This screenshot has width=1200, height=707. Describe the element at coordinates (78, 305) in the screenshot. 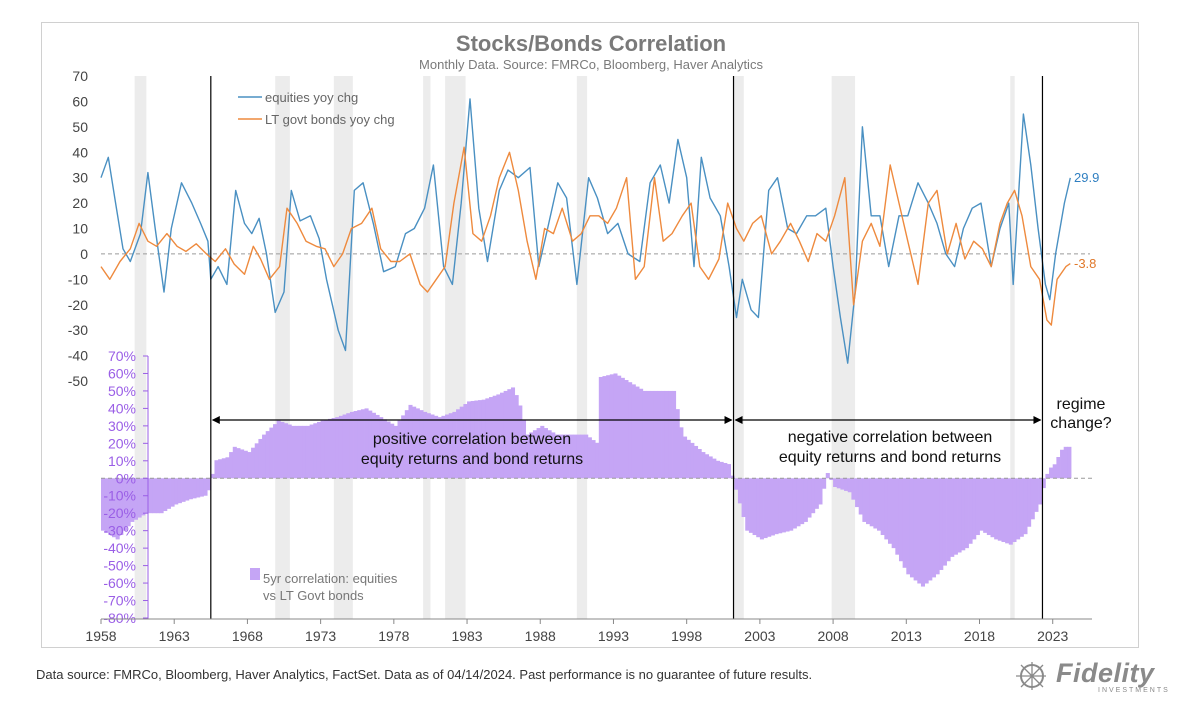

I see `top-y-tick-label: -20` at that location.